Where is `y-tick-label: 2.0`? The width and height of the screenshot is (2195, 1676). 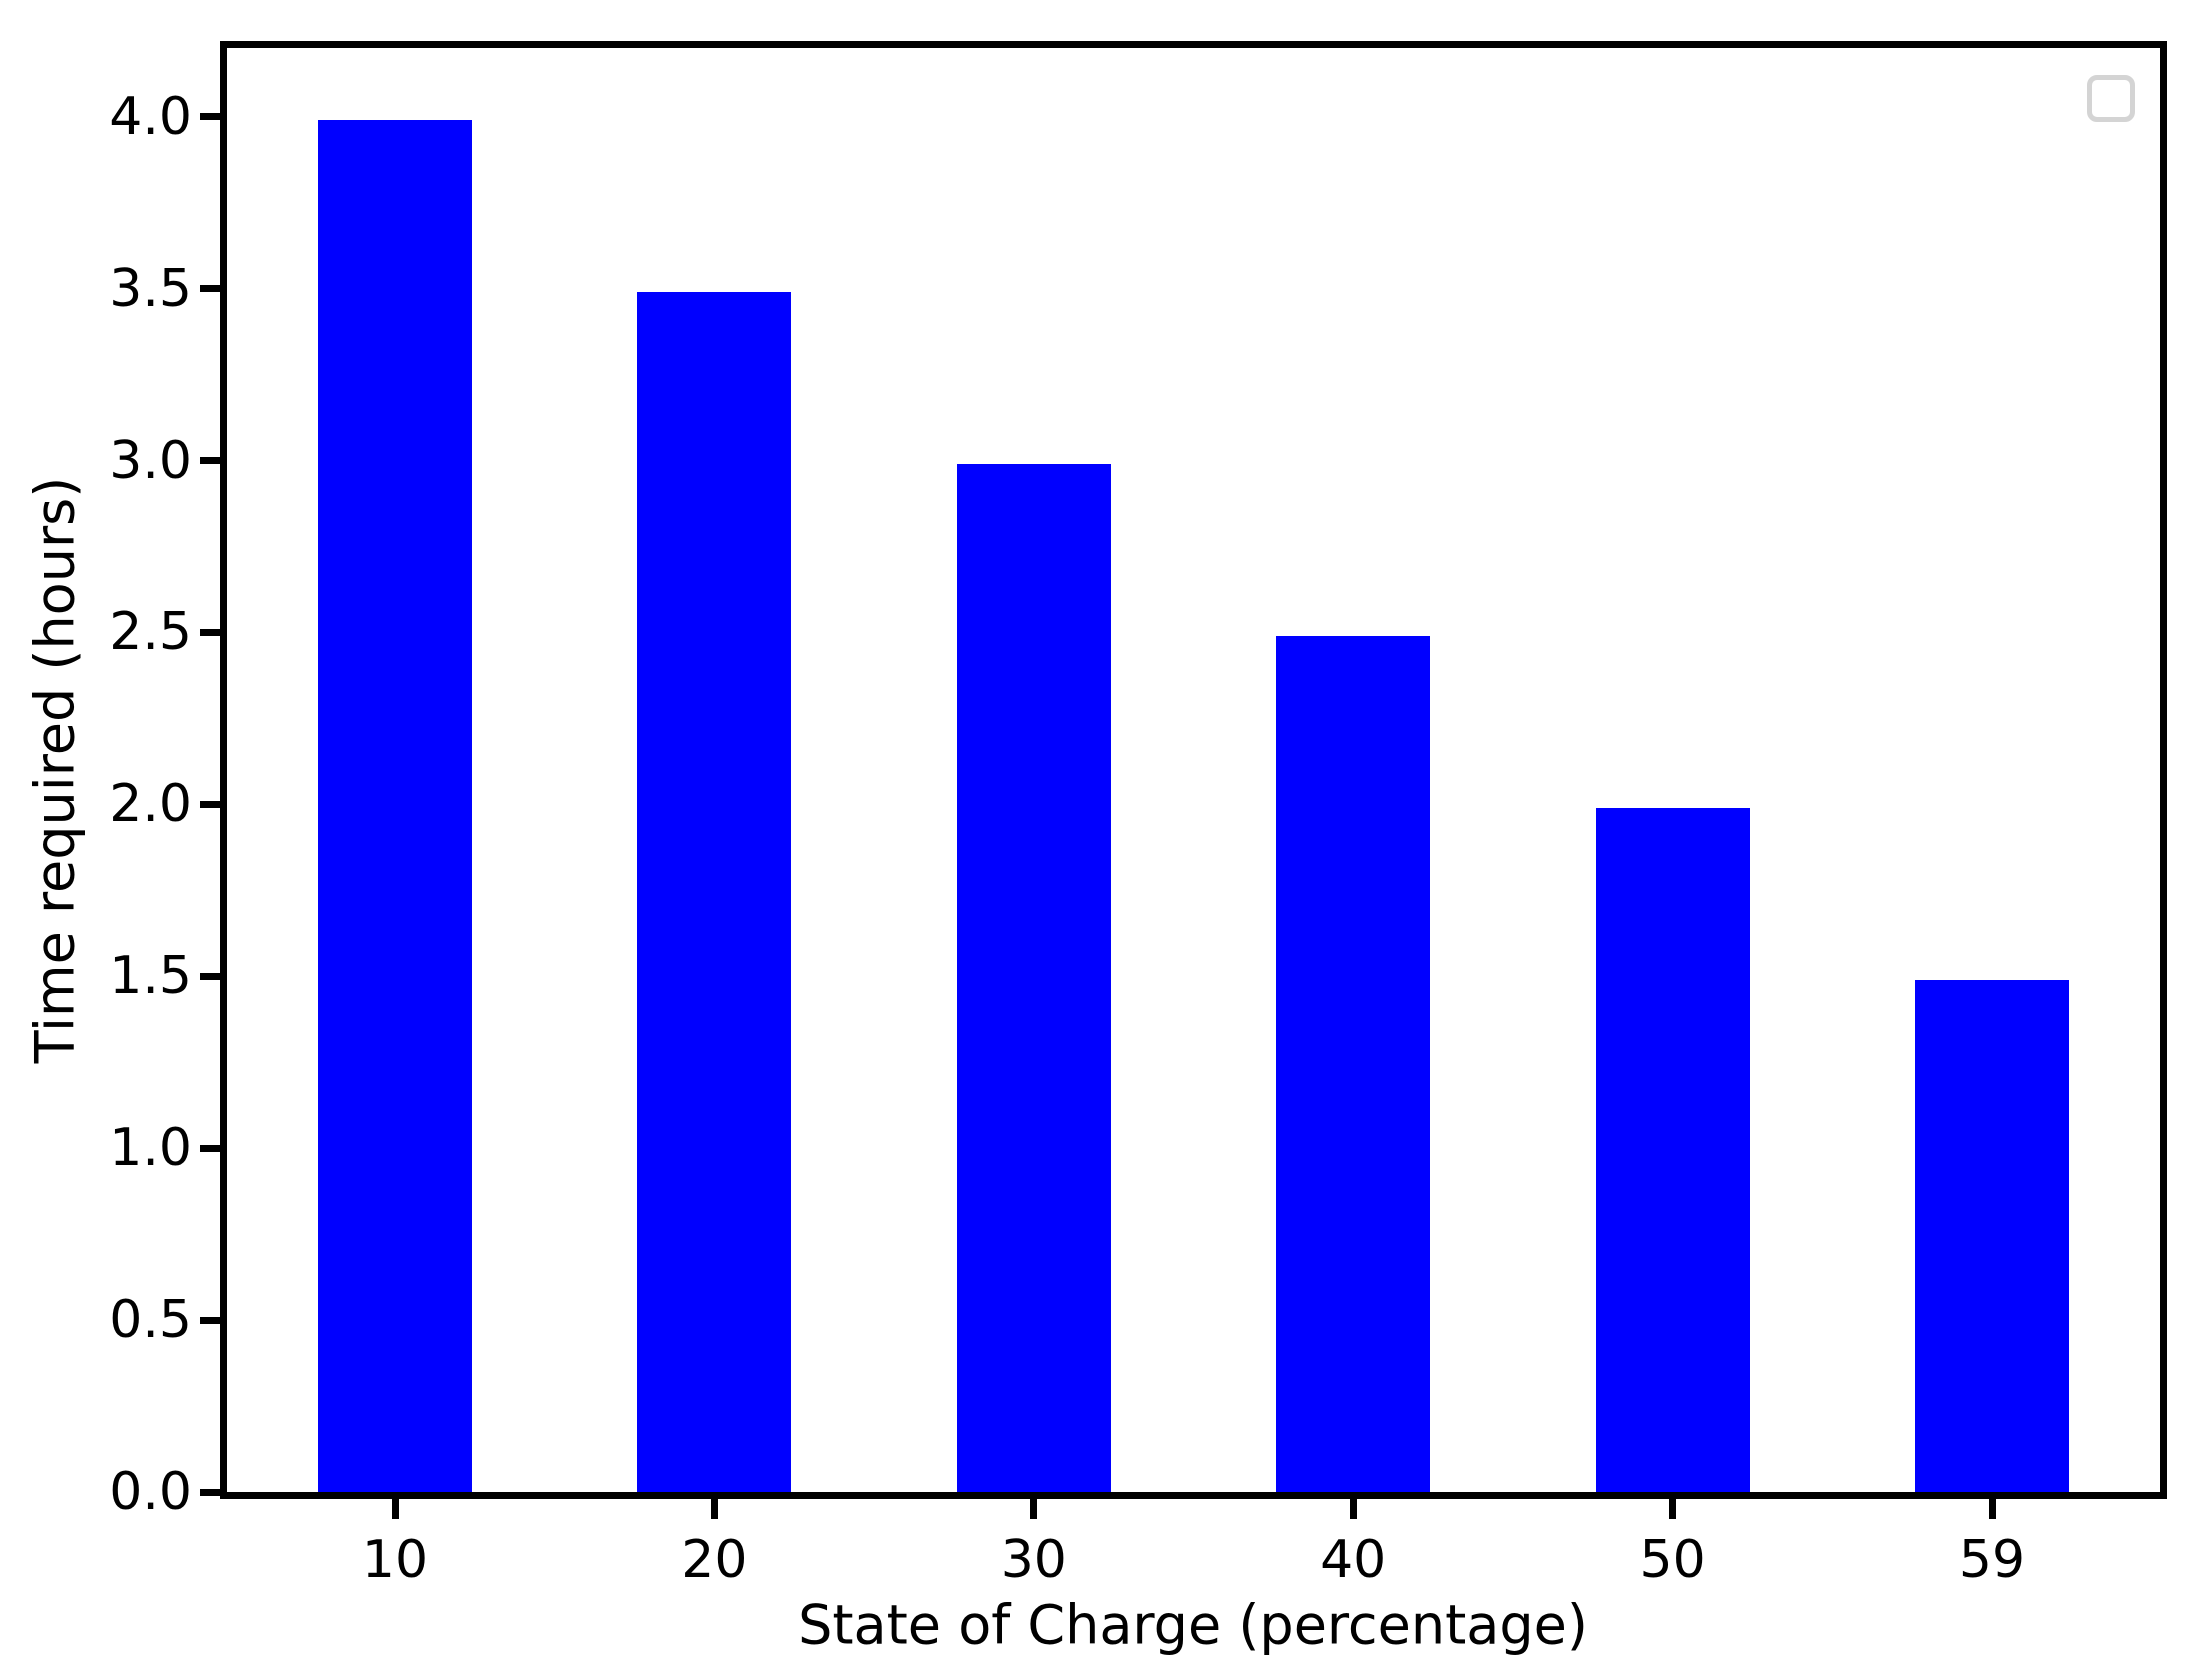
y-tick-label: 2.0 is located at coordinates (150, 804).